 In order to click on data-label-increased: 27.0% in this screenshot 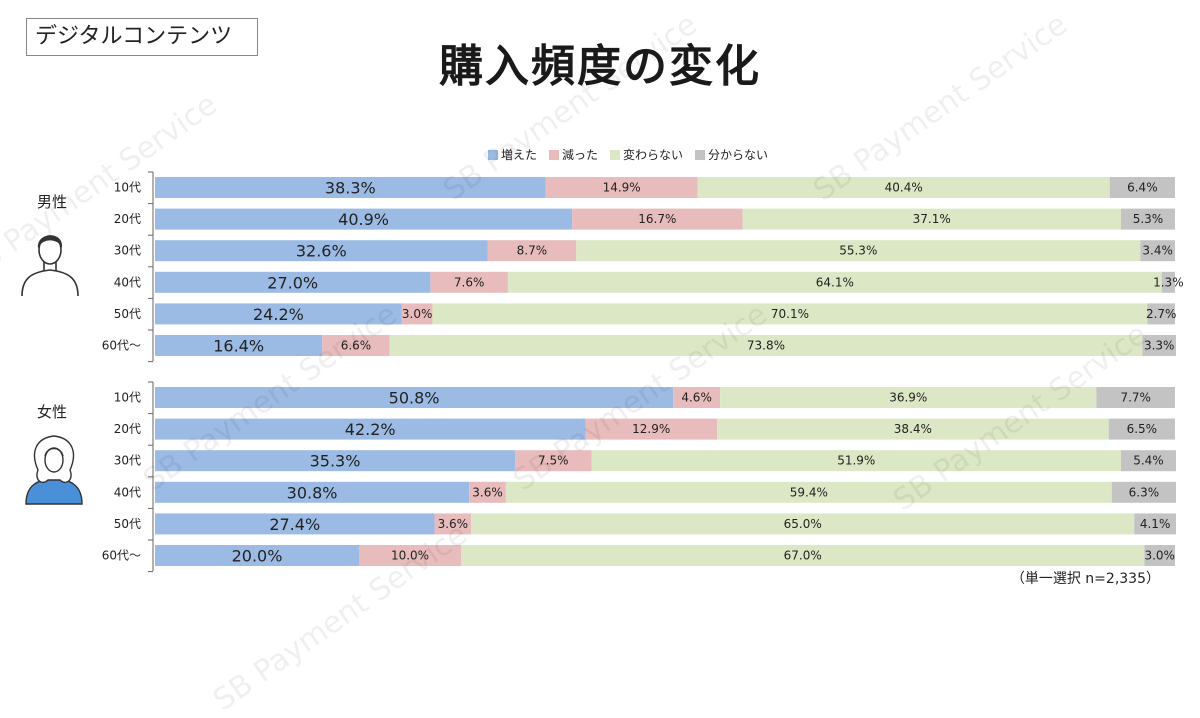, I will do `click(292, 282)`.